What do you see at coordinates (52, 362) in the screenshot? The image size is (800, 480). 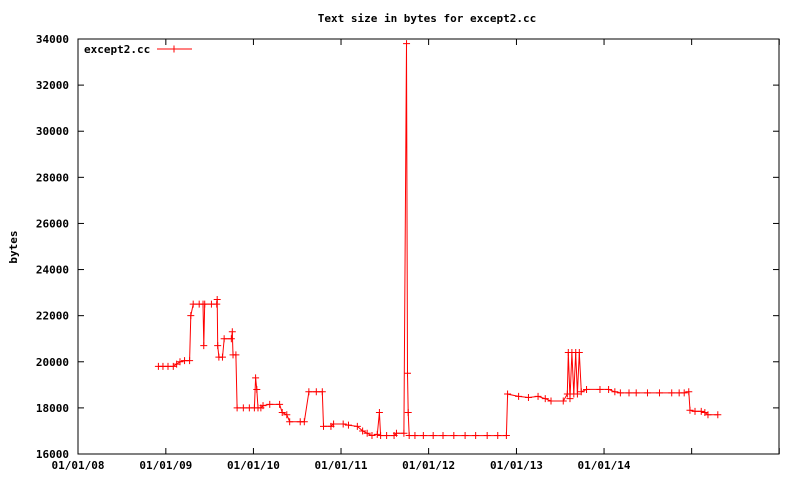 I see `y-tick-label: 20000` at bounding box center [52, 362].